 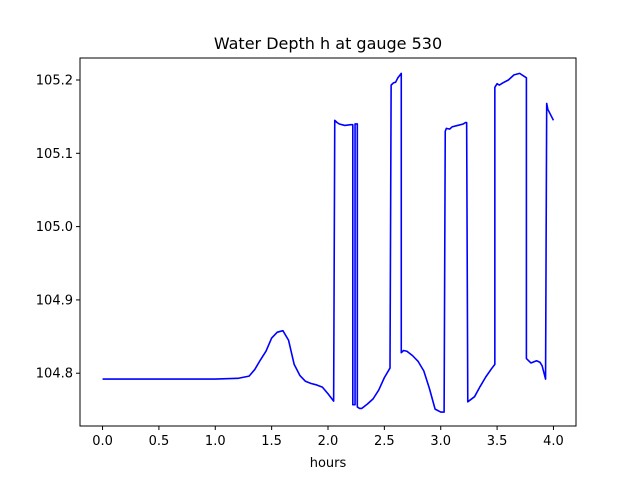 I want to click on y-tick-label: 105.2, so click(x=54, y=80).